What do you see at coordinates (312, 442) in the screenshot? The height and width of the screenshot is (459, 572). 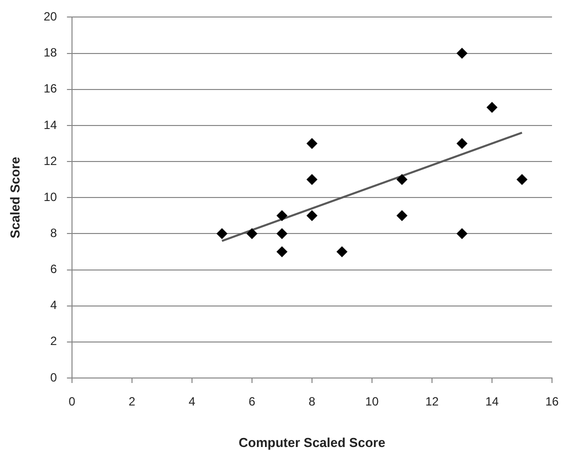 I see `x-axis-title: Computer Scaled Score` at bounding box center [312, 442].